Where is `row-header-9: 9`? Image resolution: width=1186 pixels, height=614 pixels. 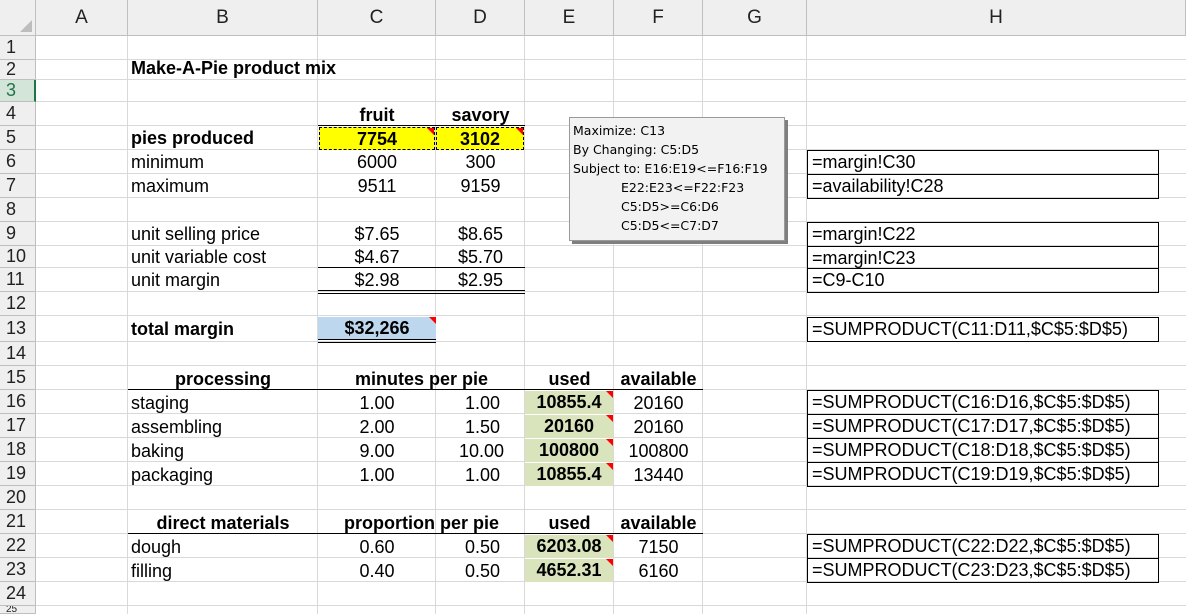
row-header-9: 9 is located at coordinates (18, 234).